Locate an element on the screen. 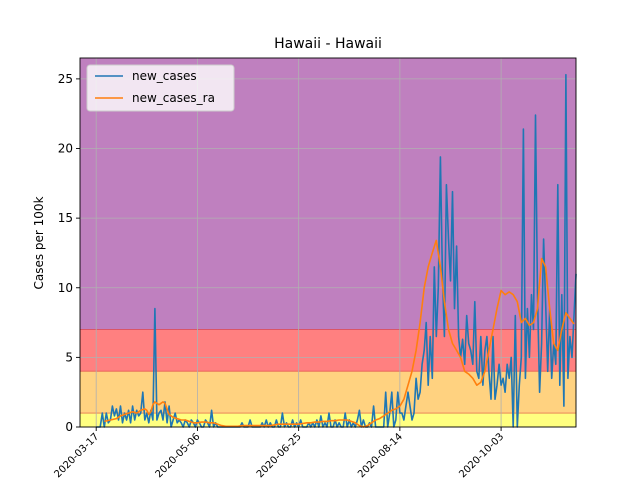 This screenshot has height=480, width=640. legend-box is located at coordinates (160, 88).